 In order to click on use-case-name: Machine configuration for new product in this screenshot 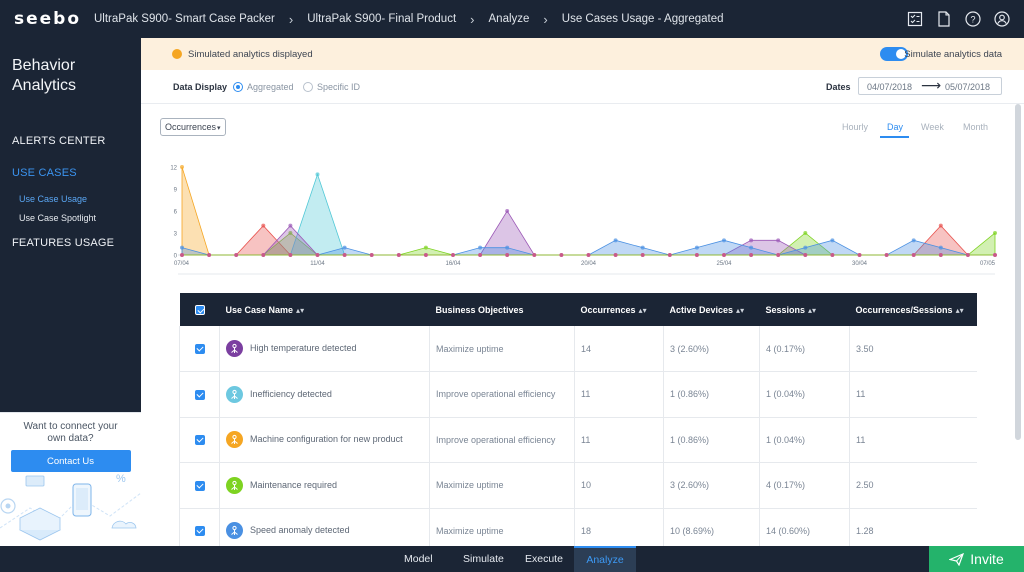, I will do `click(326, 439)`.